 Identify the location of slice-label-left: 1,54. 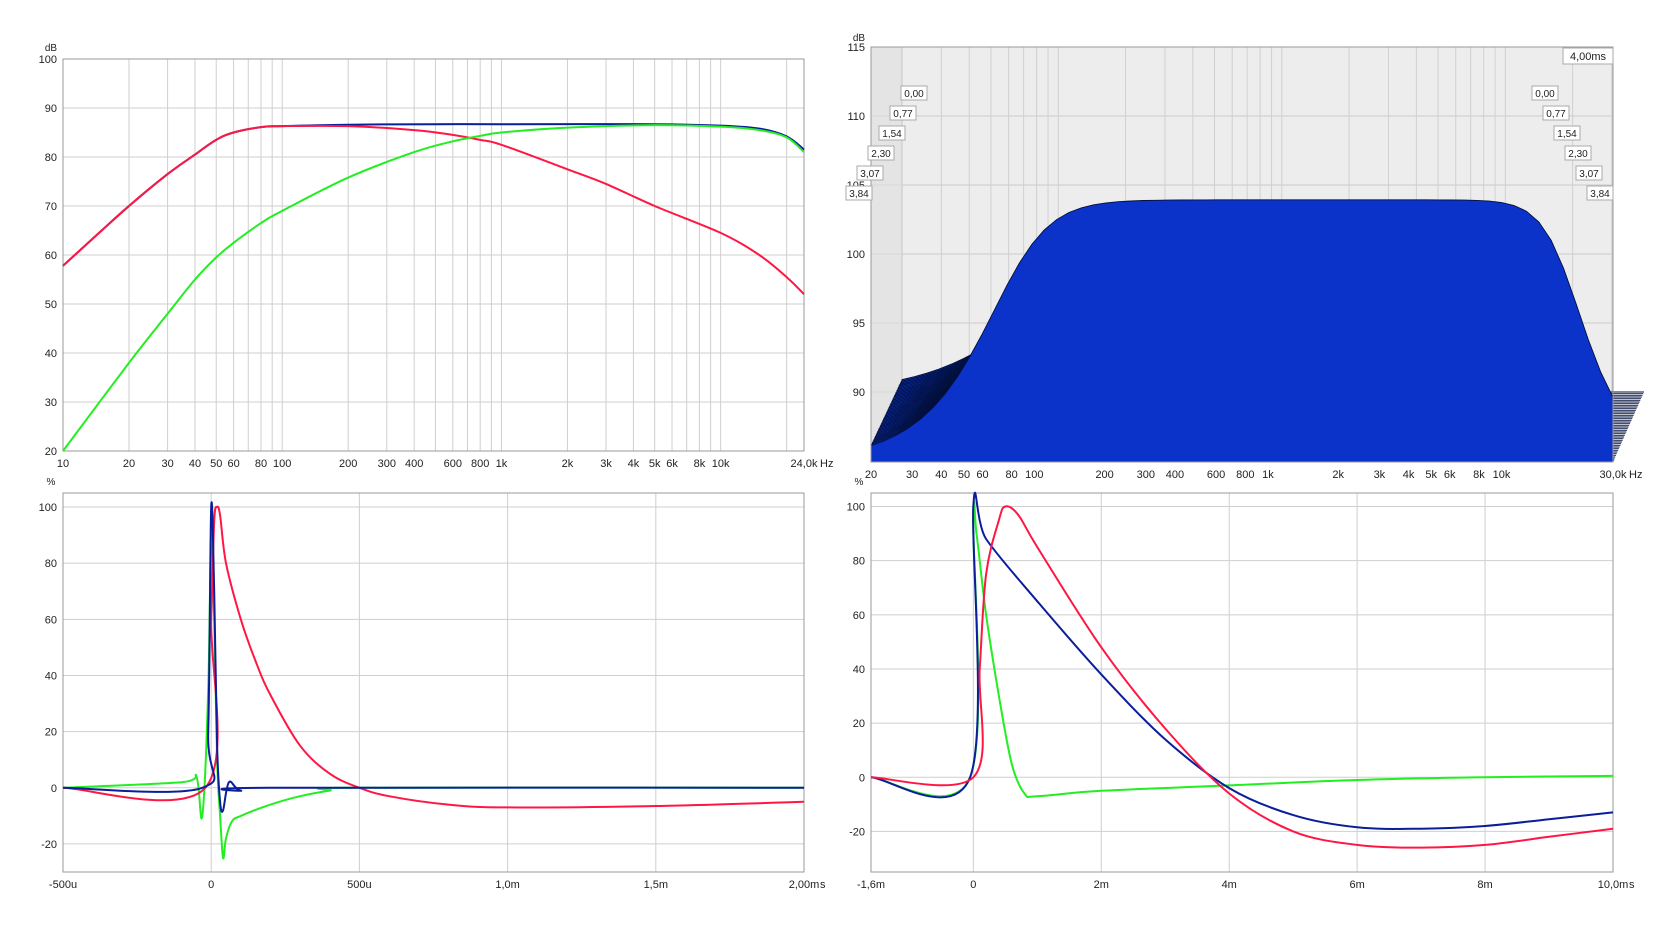
(892, 134).